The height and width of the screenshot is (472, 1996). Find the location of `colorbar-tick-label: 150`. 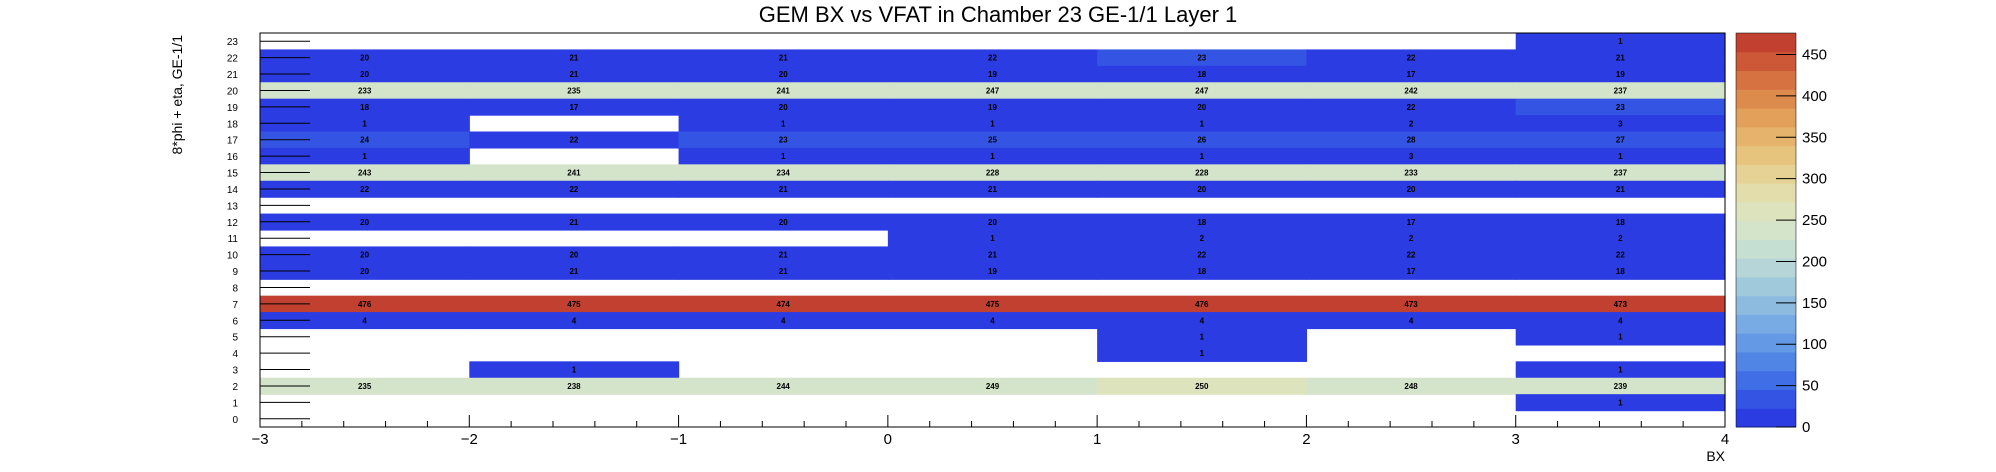

colorbar-tick-label: 150 is located at coordinates (1814, 303).